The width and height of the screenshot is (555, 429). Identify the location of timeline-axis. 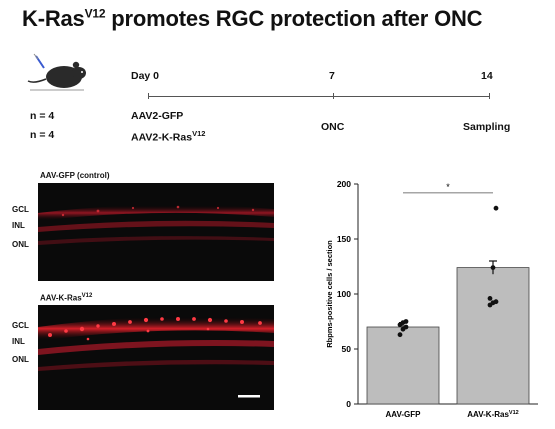
(319, 96).